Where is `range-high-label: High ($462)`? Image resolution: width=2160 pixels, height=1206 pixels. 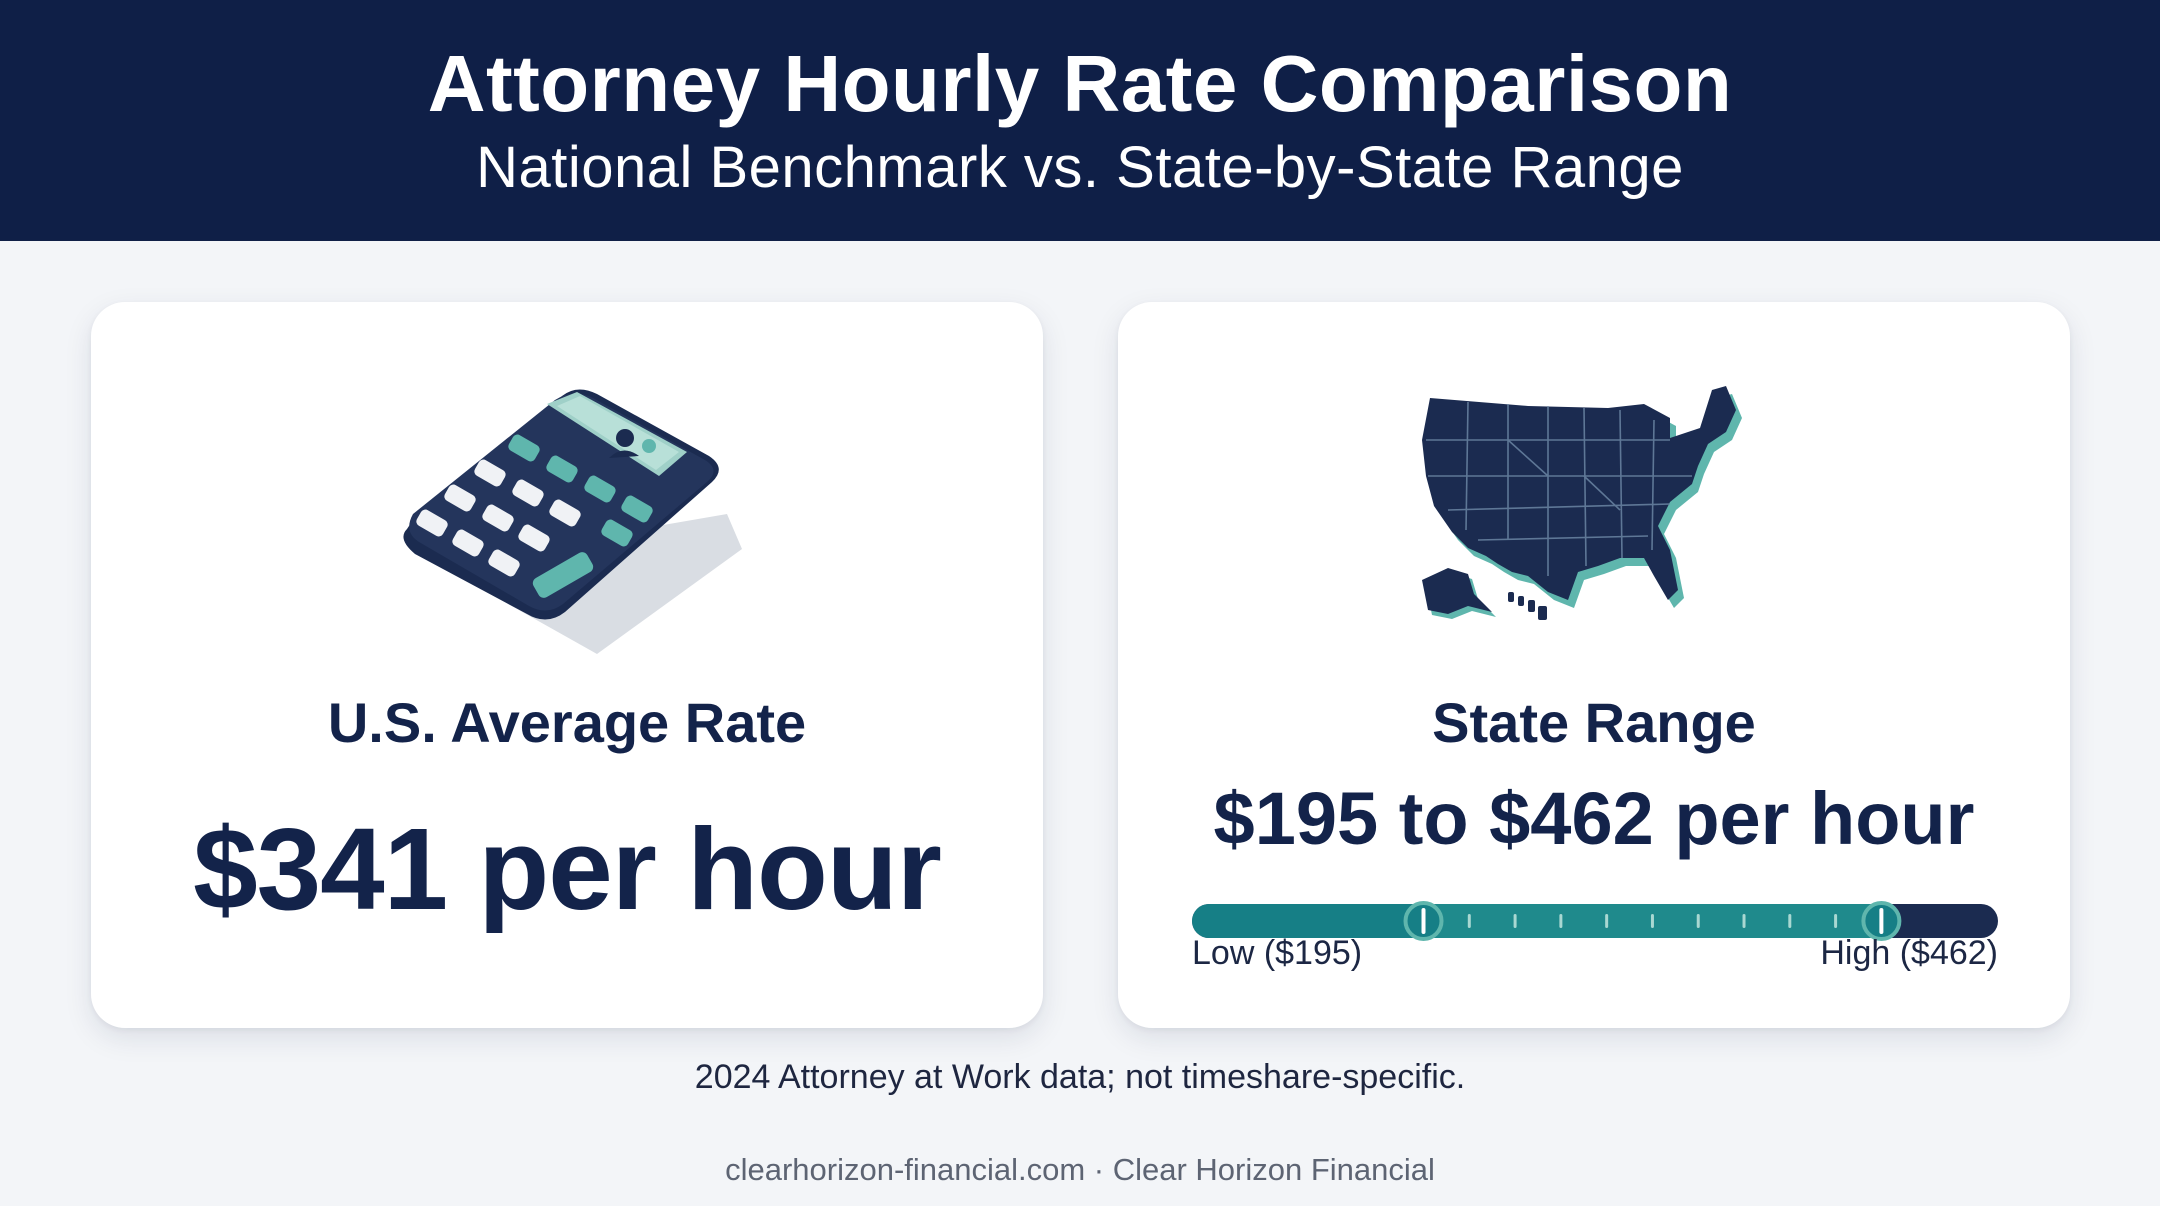
range-high-label: High ($462) is located at coordinates (1909, 953).